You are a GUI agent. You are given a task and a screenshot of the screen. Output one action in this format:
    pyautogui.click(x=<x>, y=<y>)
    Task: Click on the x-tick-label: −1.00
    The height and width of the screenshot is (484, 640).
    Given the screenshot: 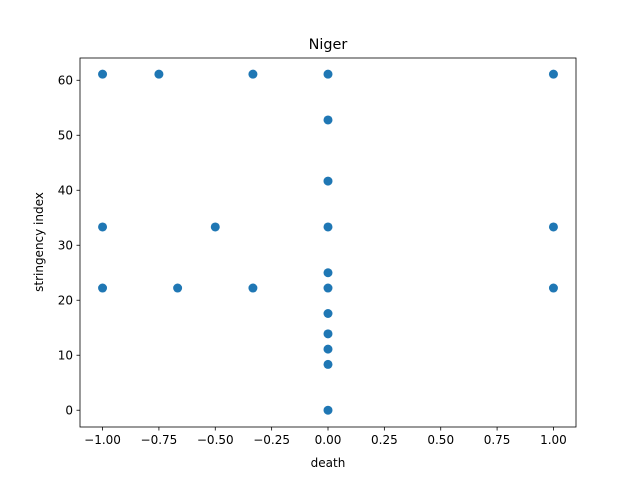 What is the action you would take?
    pyautogui.click(x=102, y=440)
    